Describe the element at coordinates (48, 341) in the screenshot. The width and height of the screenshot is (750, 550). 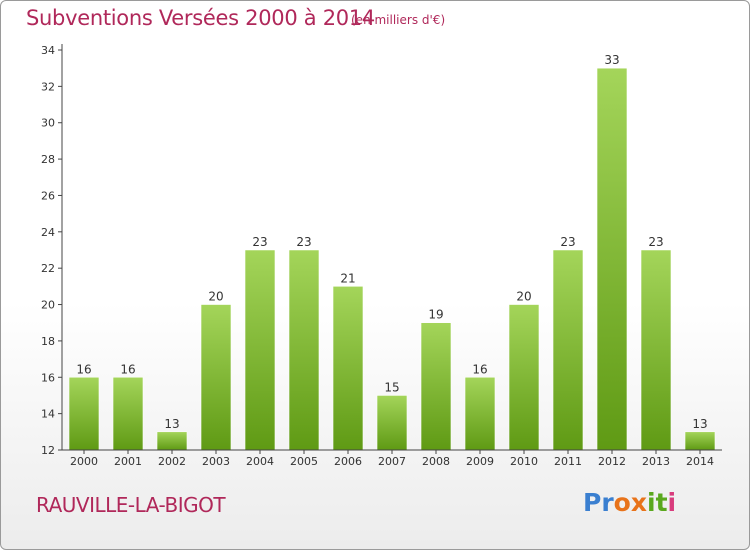
I see `y-tick-label: 18` at that location.